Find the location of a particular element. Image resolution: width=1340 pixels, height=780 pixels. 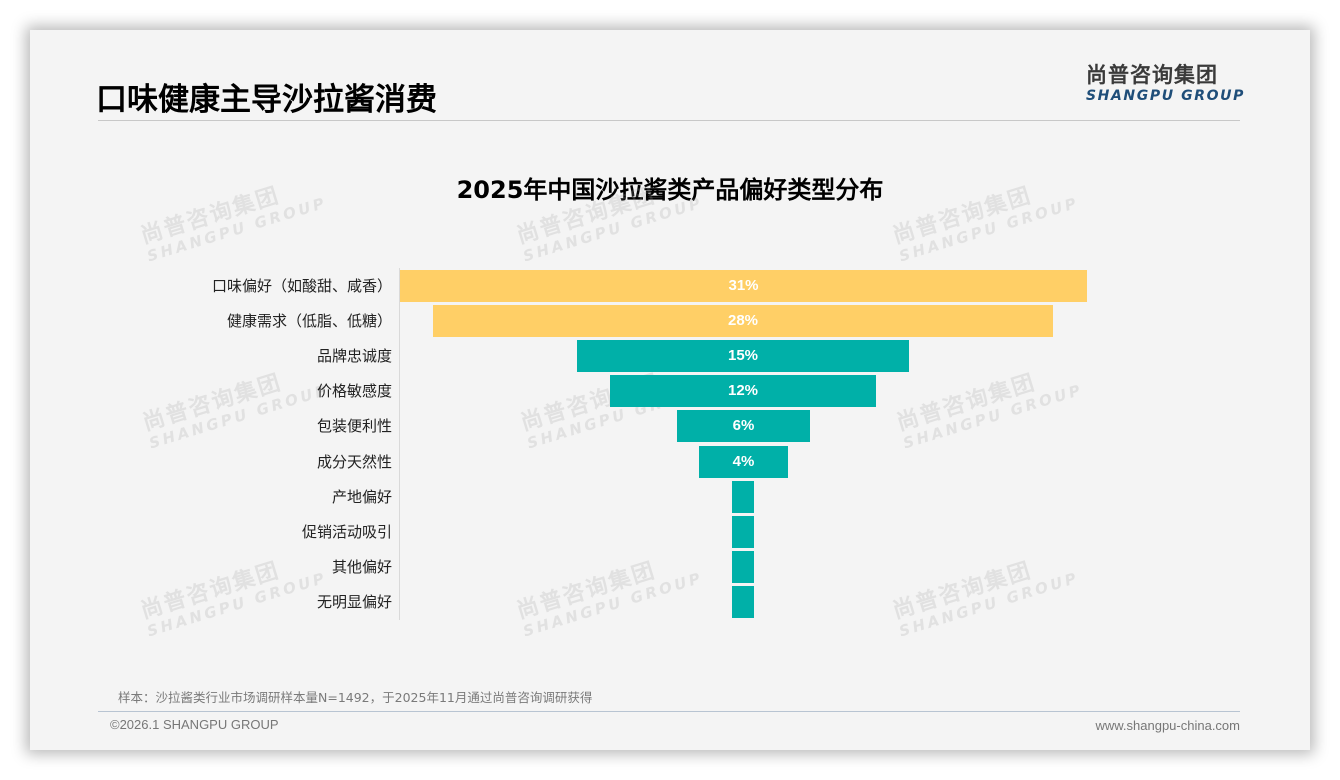

title-divider is located at coordinates (669, 120).